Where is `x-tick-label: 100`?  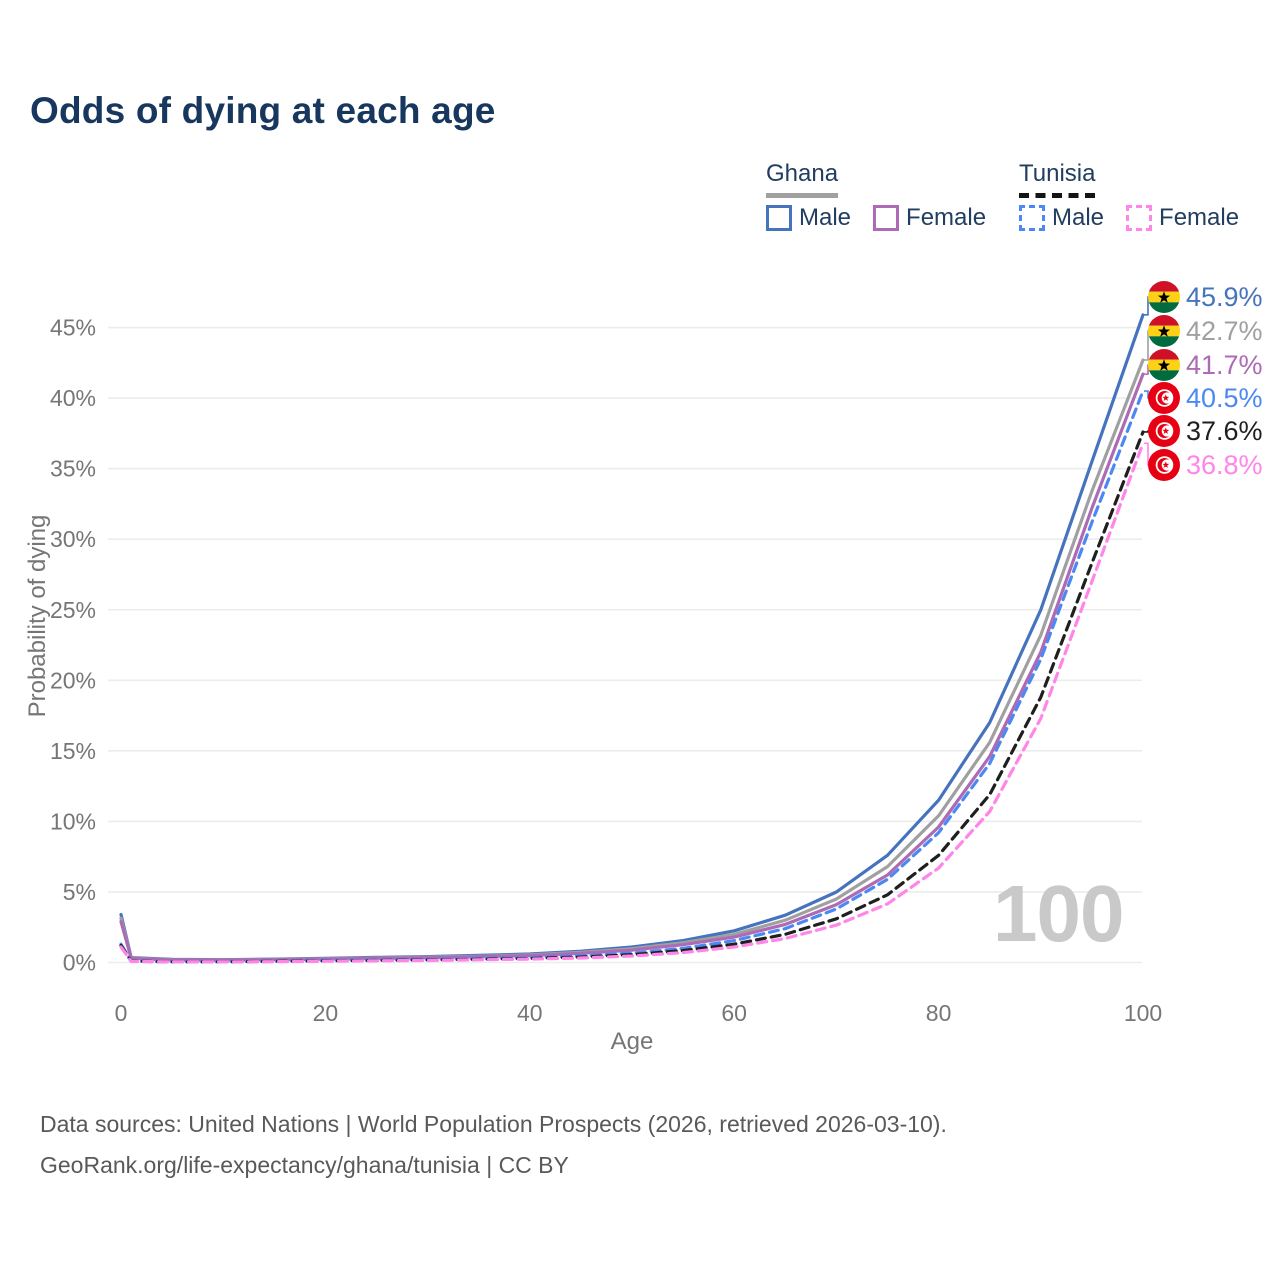
x-tick-label: 100 is located at coordinates (1143, 1013).